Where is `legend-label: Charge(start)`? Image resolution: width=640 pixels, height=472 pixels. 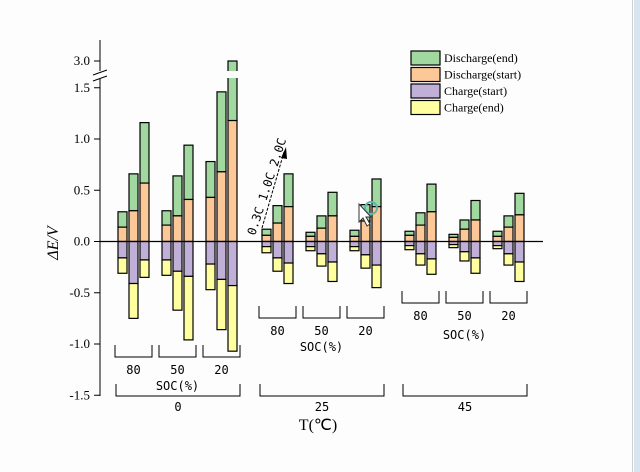 legend-label: Charge(start) is located at coordinates (475, 91).